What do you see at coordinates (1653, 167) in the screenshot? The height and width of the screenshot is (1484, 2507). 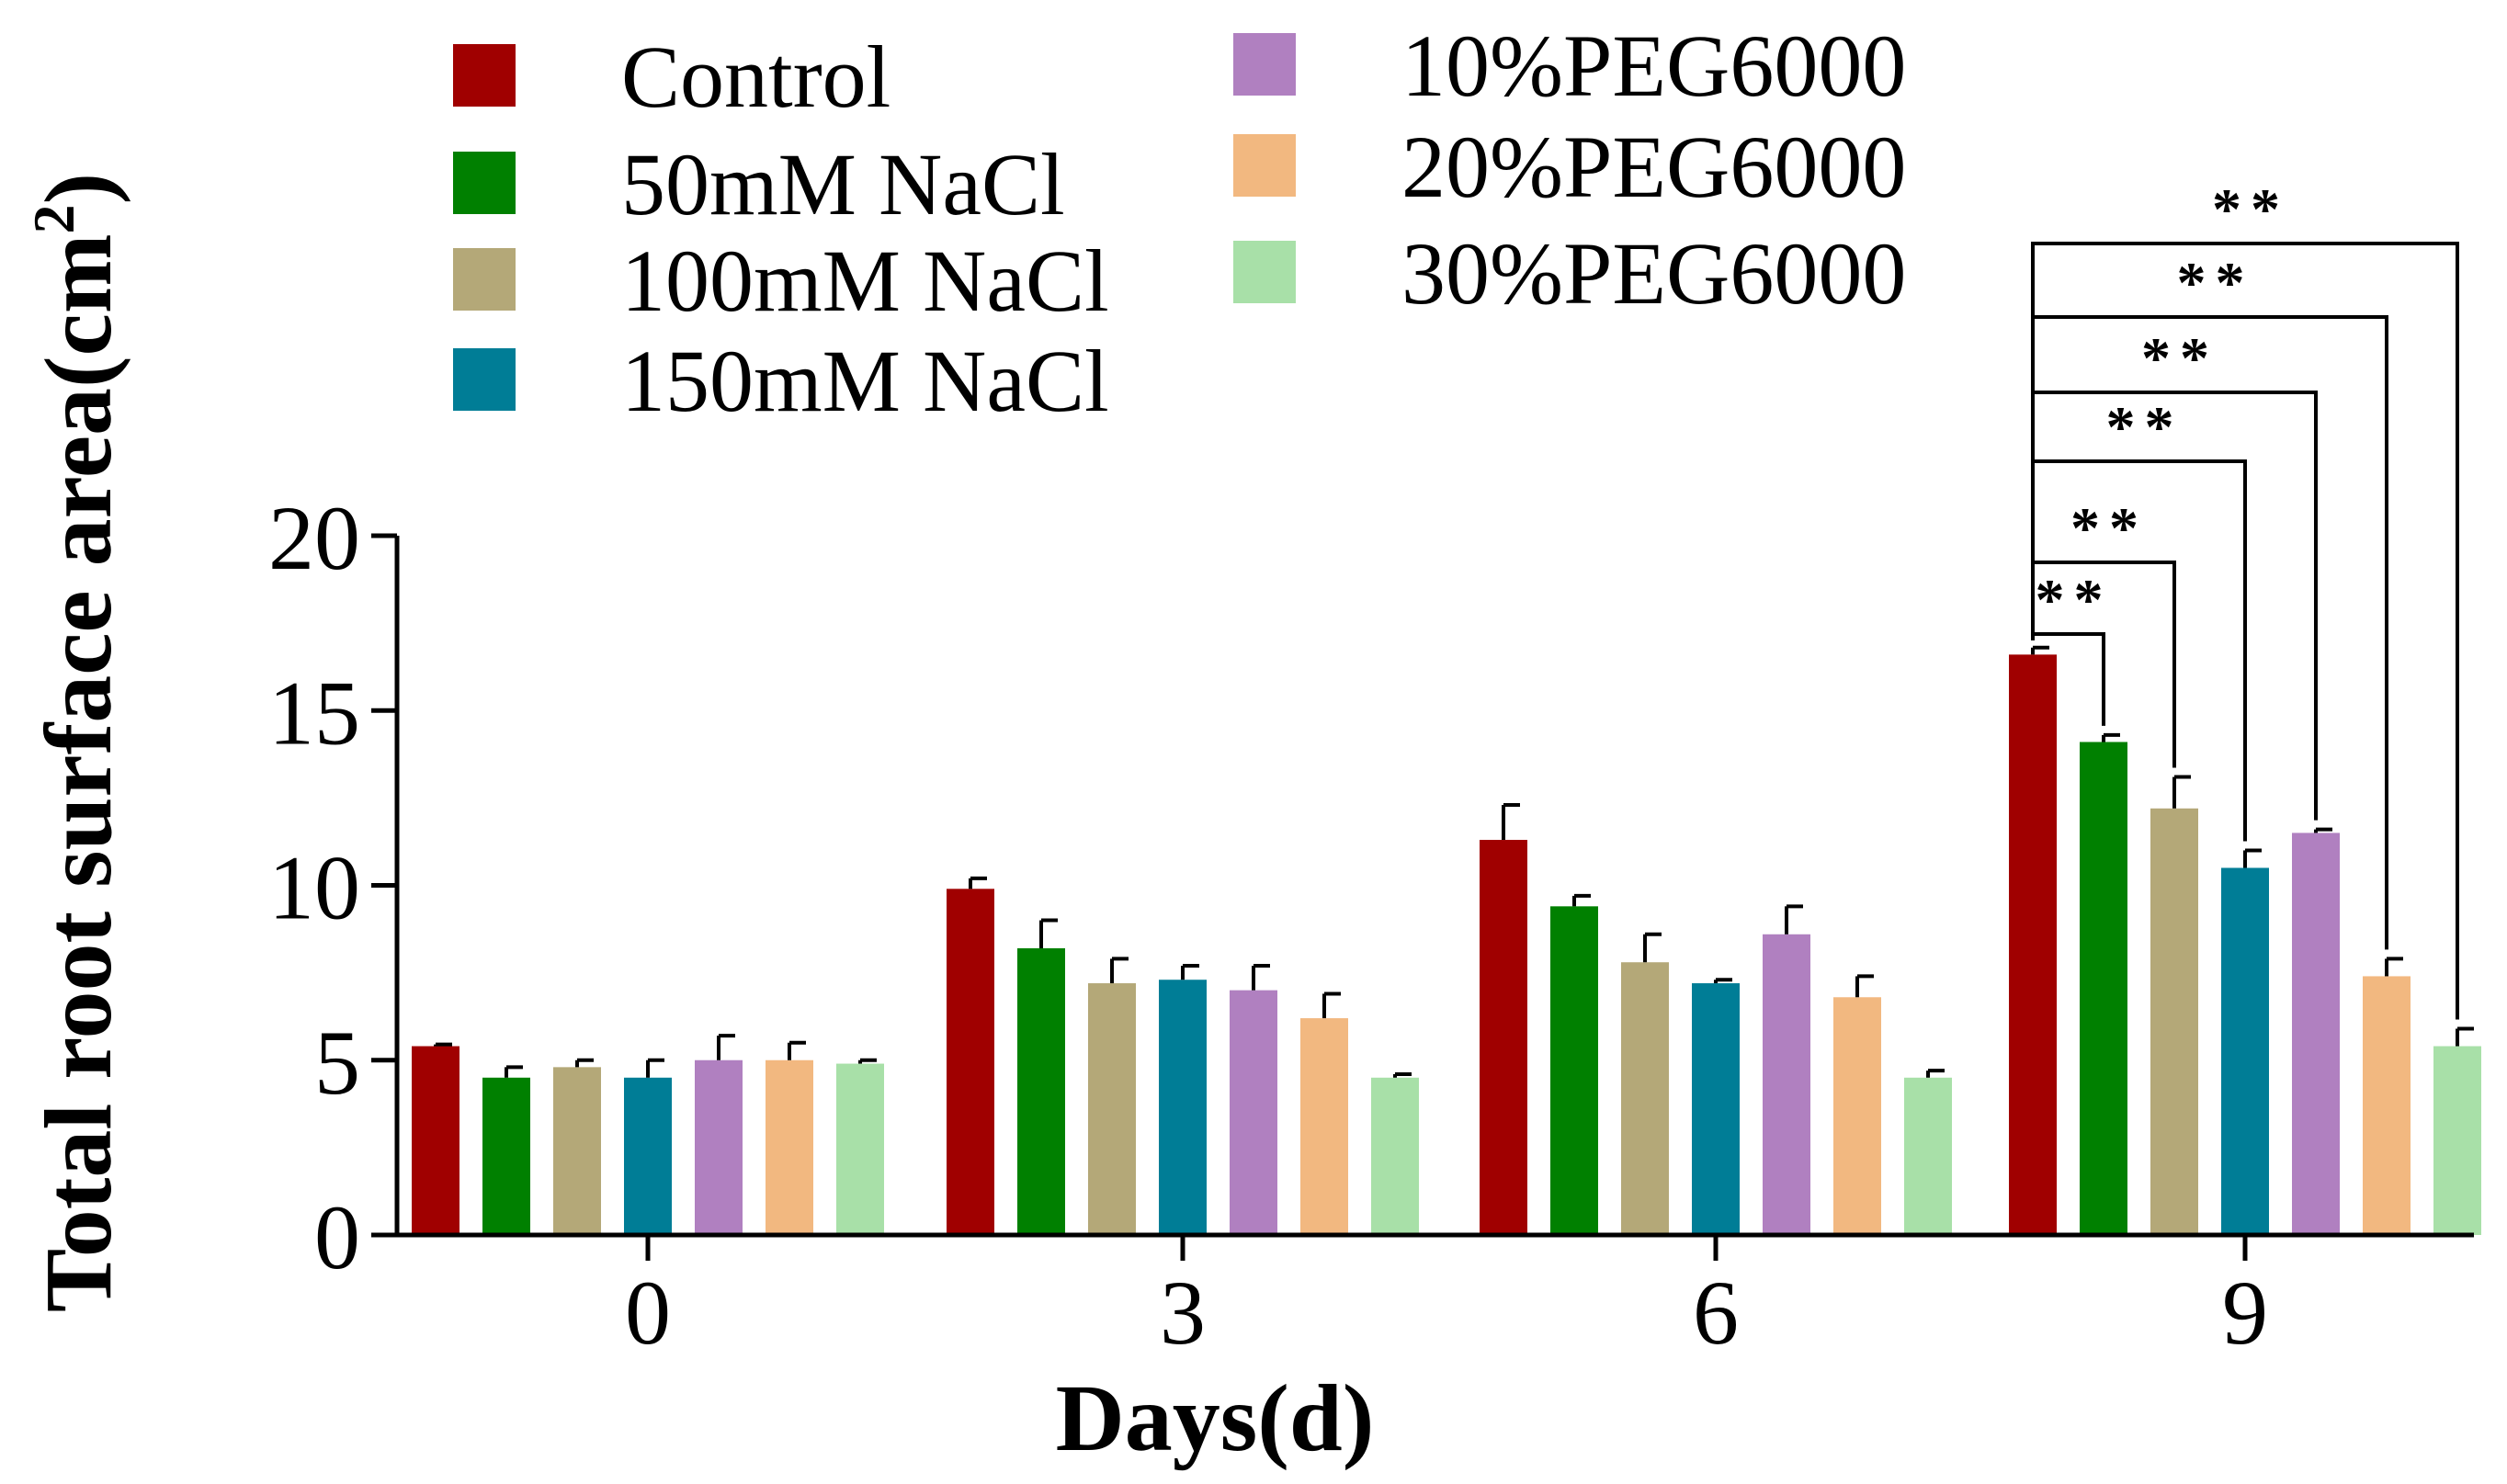 I see `legend-label: 20%PEG6000` at bounding box center [1653, 167].